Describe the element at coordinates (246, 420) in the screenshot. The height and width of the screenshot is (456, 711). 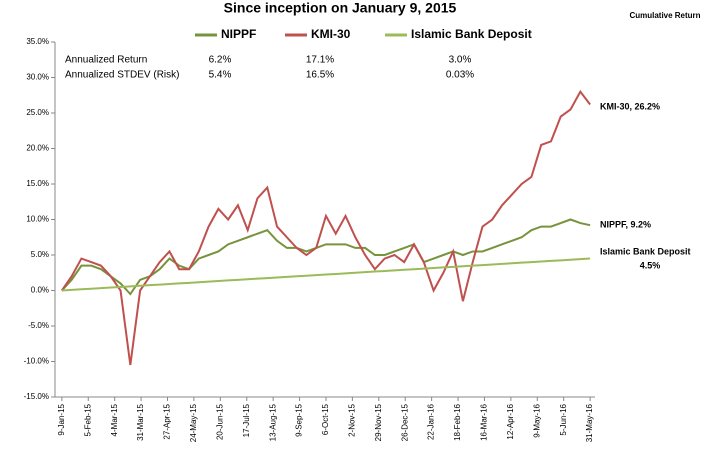
I see `x-tick-label: 17-Jul-15` at that location.